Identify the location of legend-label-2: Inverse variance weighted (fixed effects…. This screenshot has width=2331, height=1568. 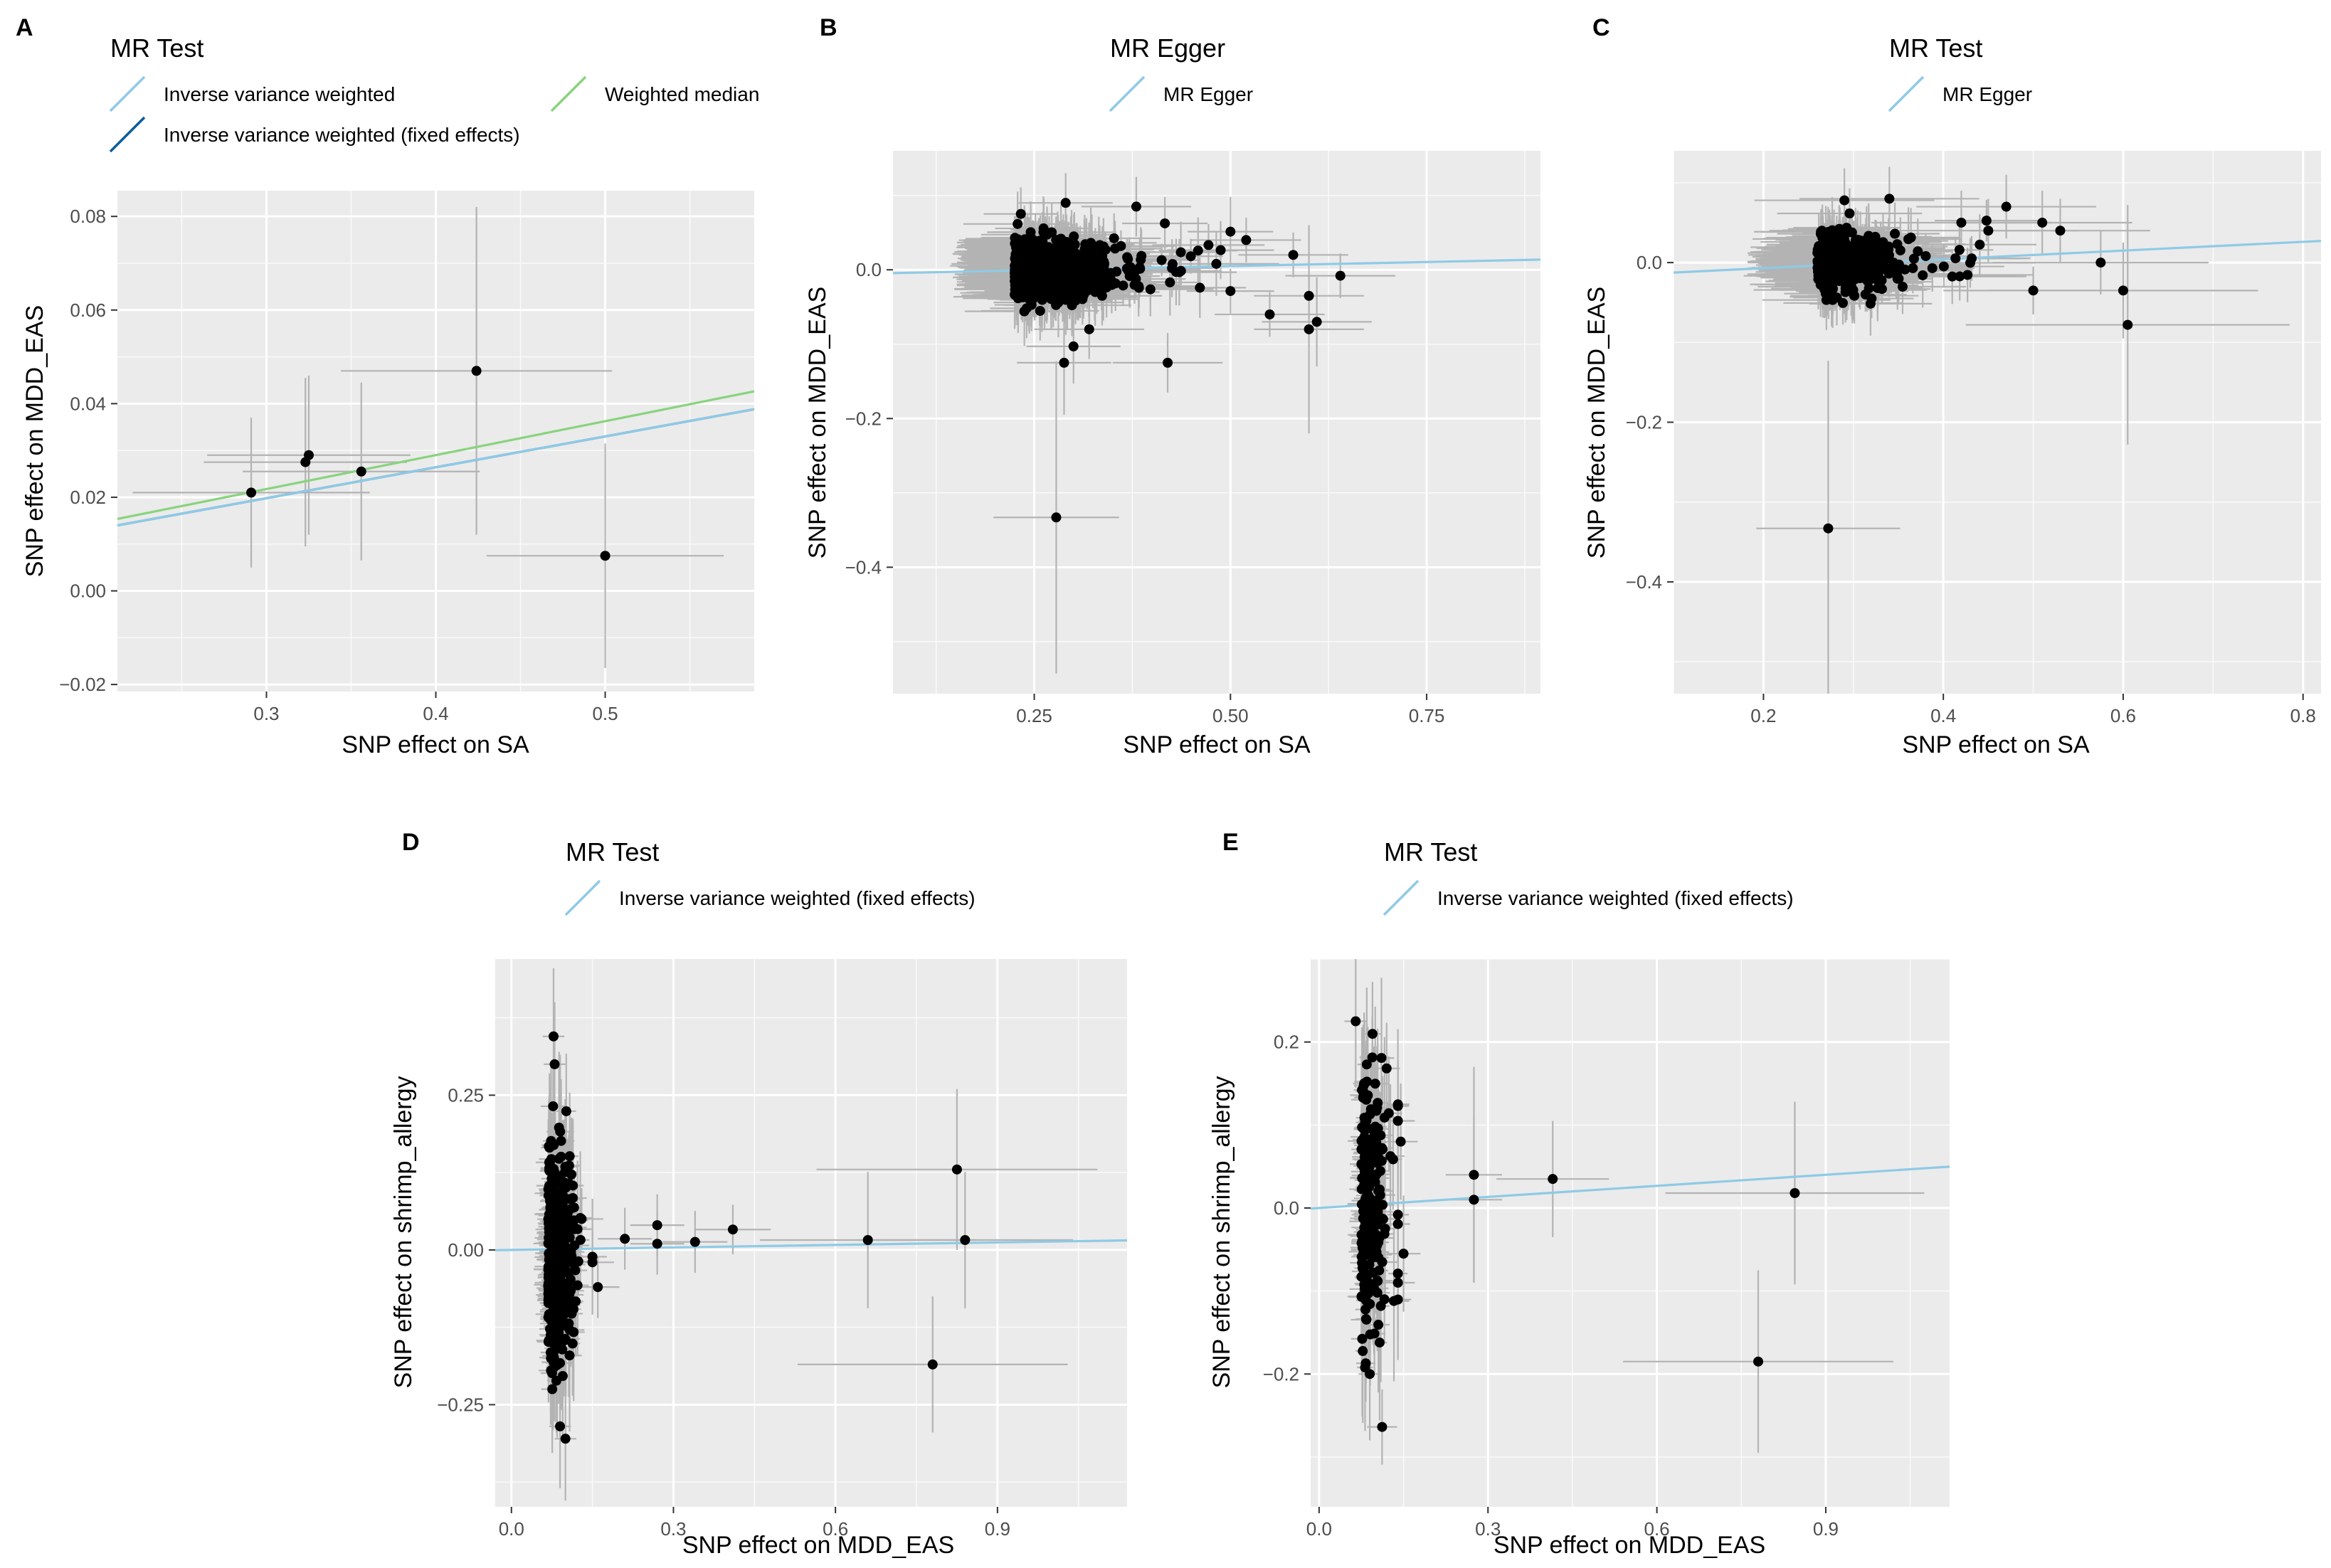
(342, 135).